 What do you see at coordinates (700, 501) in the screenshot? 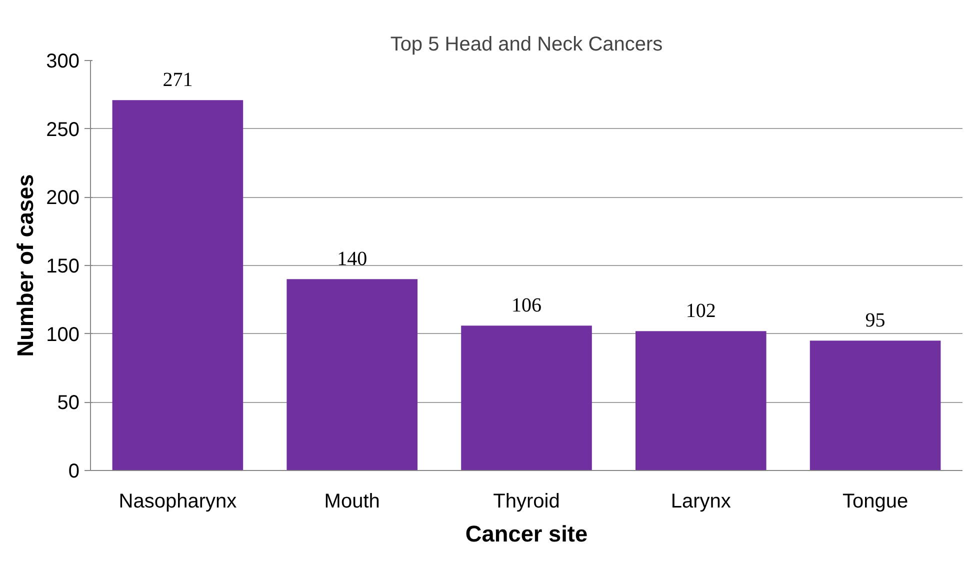
I see `x-tick-label: Larynx` at bounding box center [700, 501].